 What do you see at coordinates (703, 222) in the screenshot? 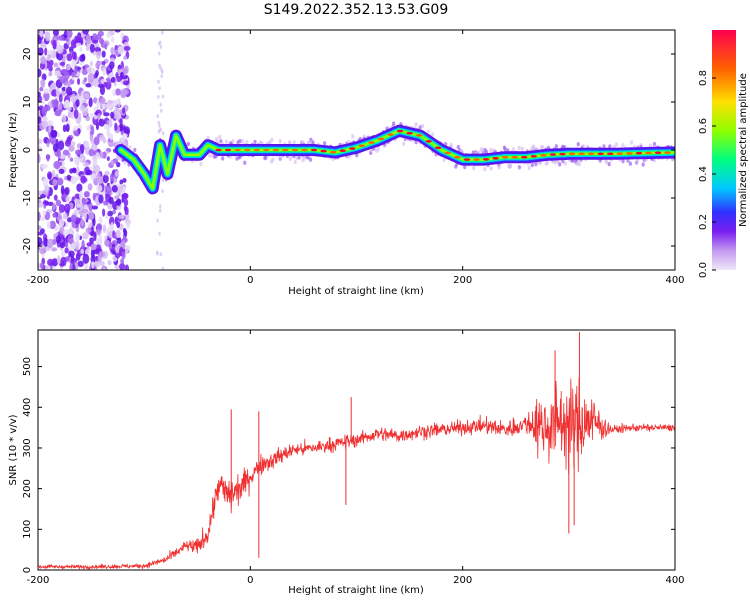
I see `colorbar-tick-label: 0.2` at bounding box center [703, 222].